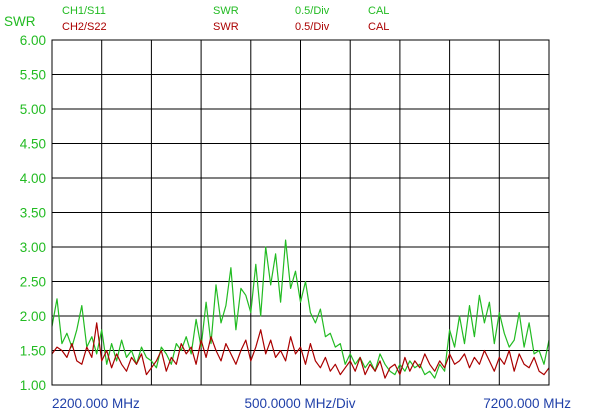 This screenshot has width=600, height=415. Describe the element at coordinates (312, 11) in the screenshot. I see `ch1-scale-label: 0.5/Div` at that location.